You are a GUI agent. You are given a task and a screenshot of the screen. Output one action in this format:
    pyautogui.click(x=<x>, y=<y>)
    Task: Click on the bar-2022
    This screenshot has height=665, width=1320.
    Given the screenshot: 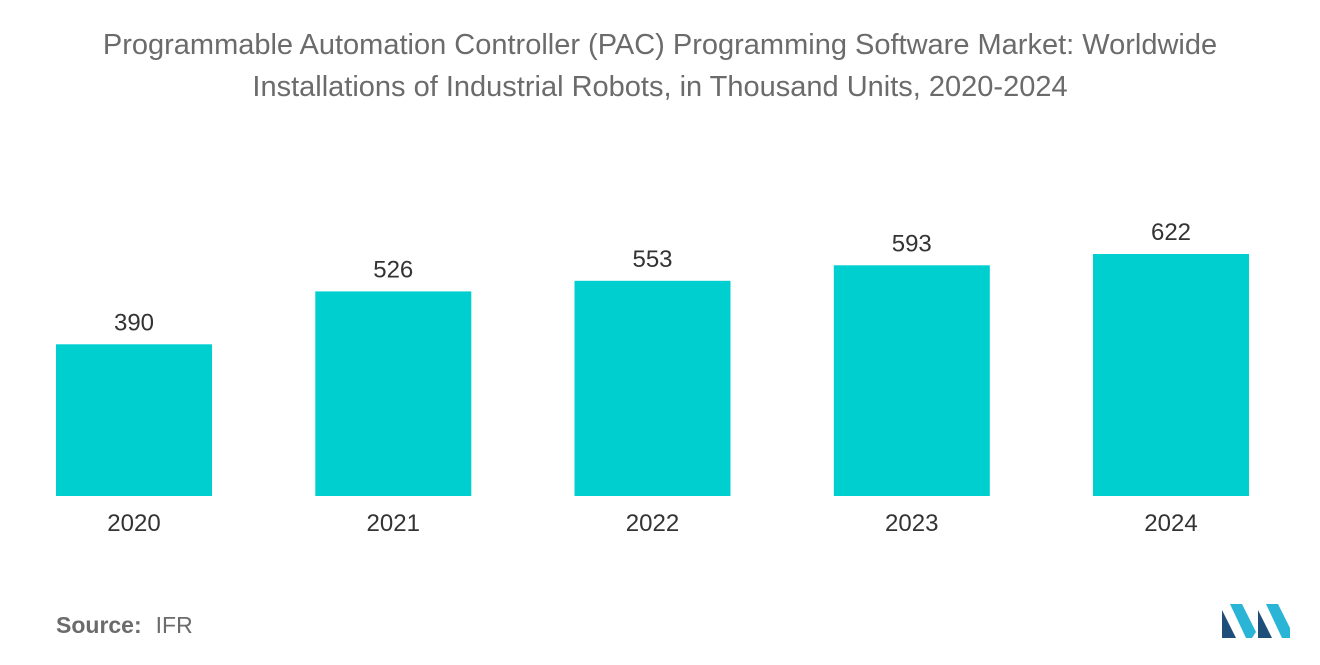 What is the action you would take?
    pyautogui.click(x=652, y=388)
    